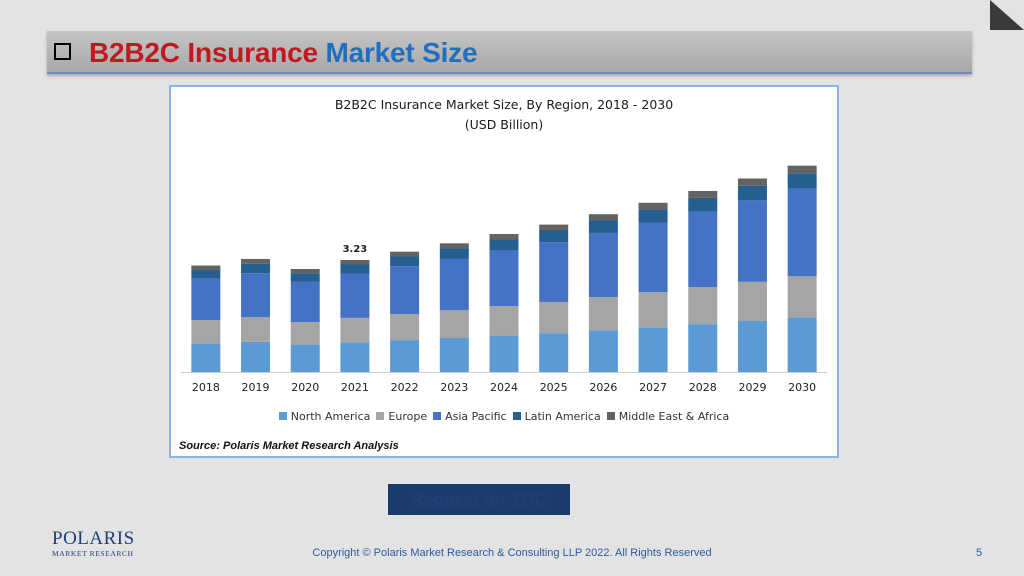  I want to click on legend-item: Latin America, so click(556, 416).